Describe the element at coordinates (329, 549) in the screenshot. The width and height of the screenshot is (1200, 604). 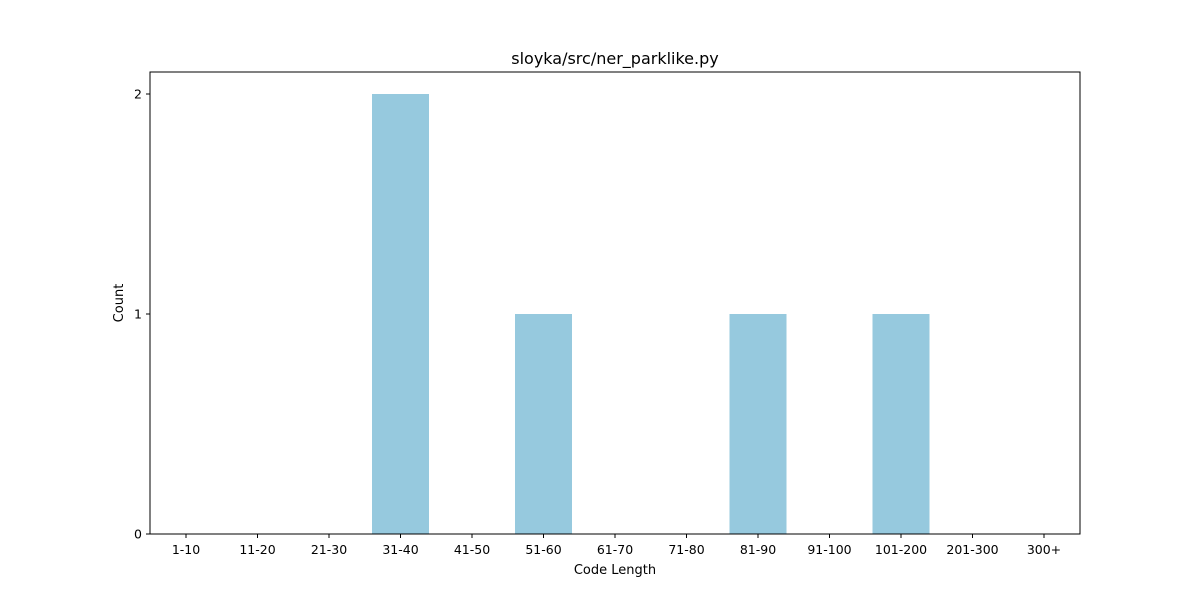
I see `x-tick-label: 21-30` at that location.